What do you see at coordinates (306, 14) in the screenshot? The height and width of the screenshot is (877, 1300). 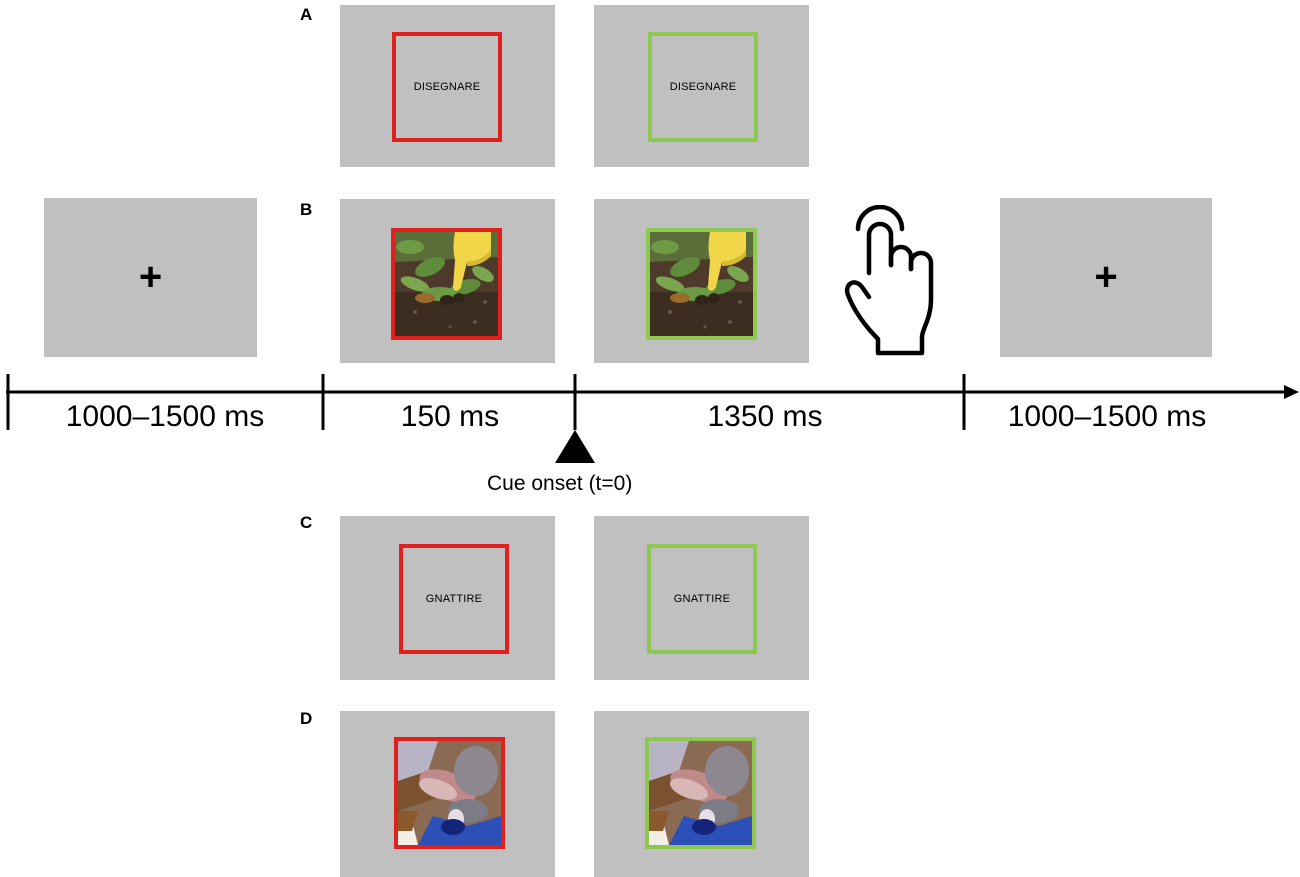 I see `panel-label-a: A` at bounding box center [306, 14].